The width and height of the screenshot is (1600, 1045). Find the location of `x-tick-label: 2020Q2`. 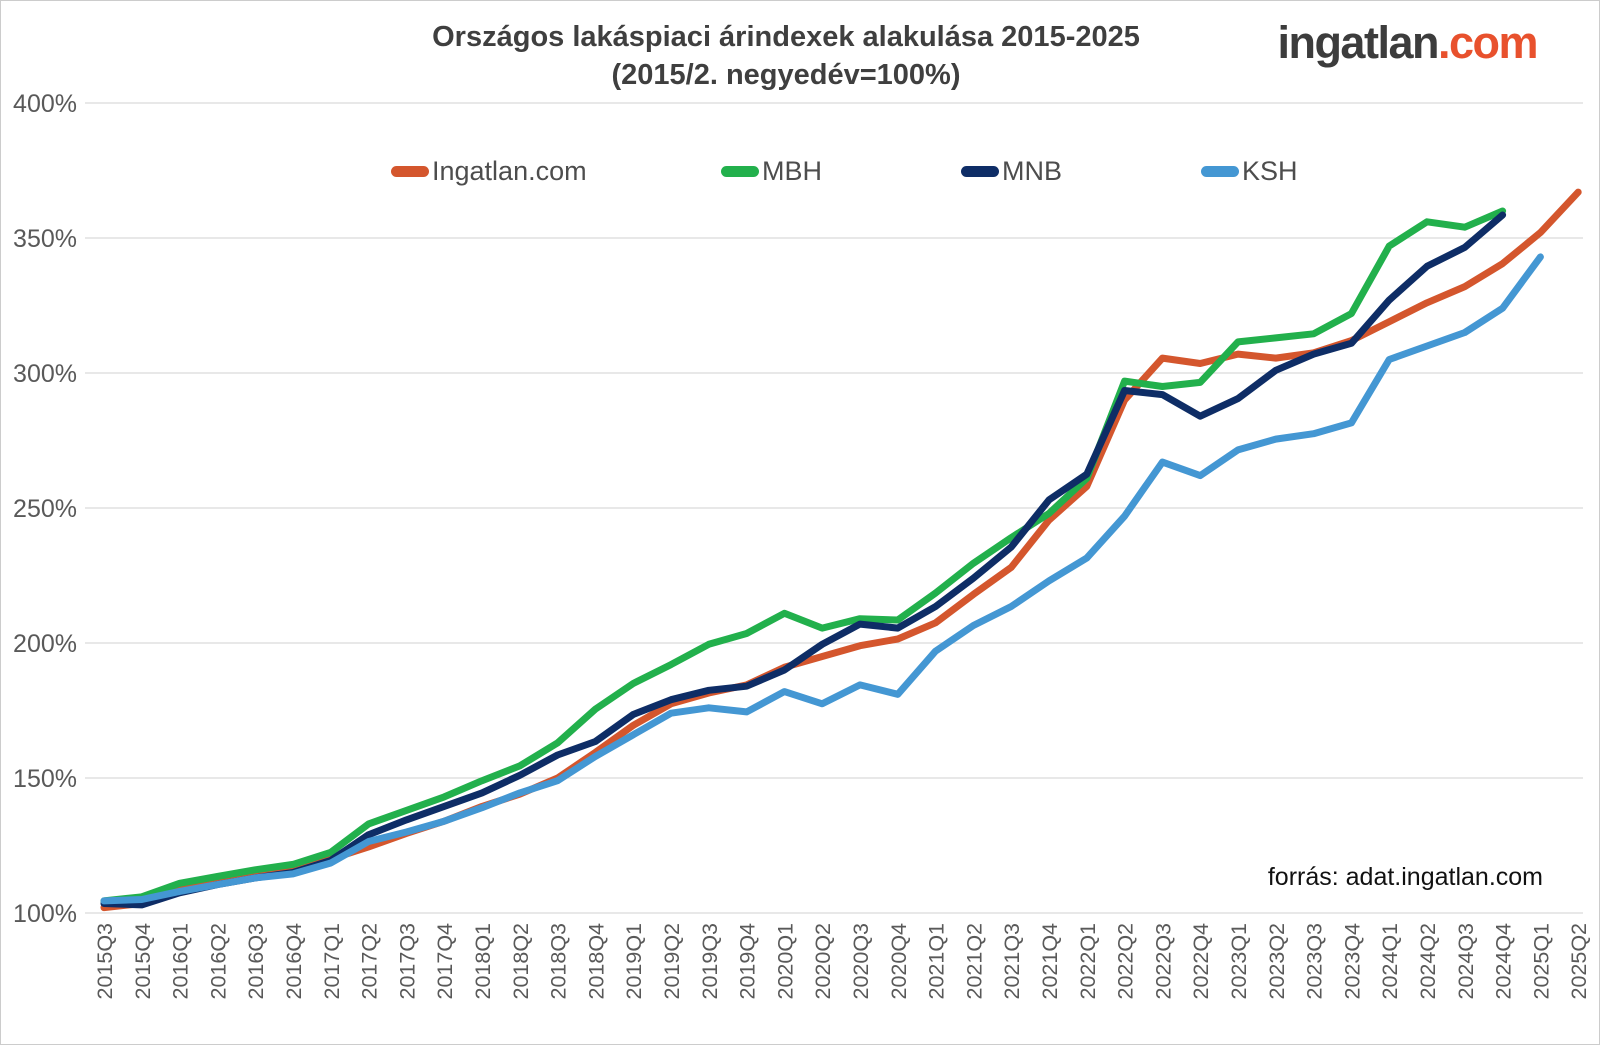

x-tick-label: 2020Q2 is located at coordinates (823, 961).